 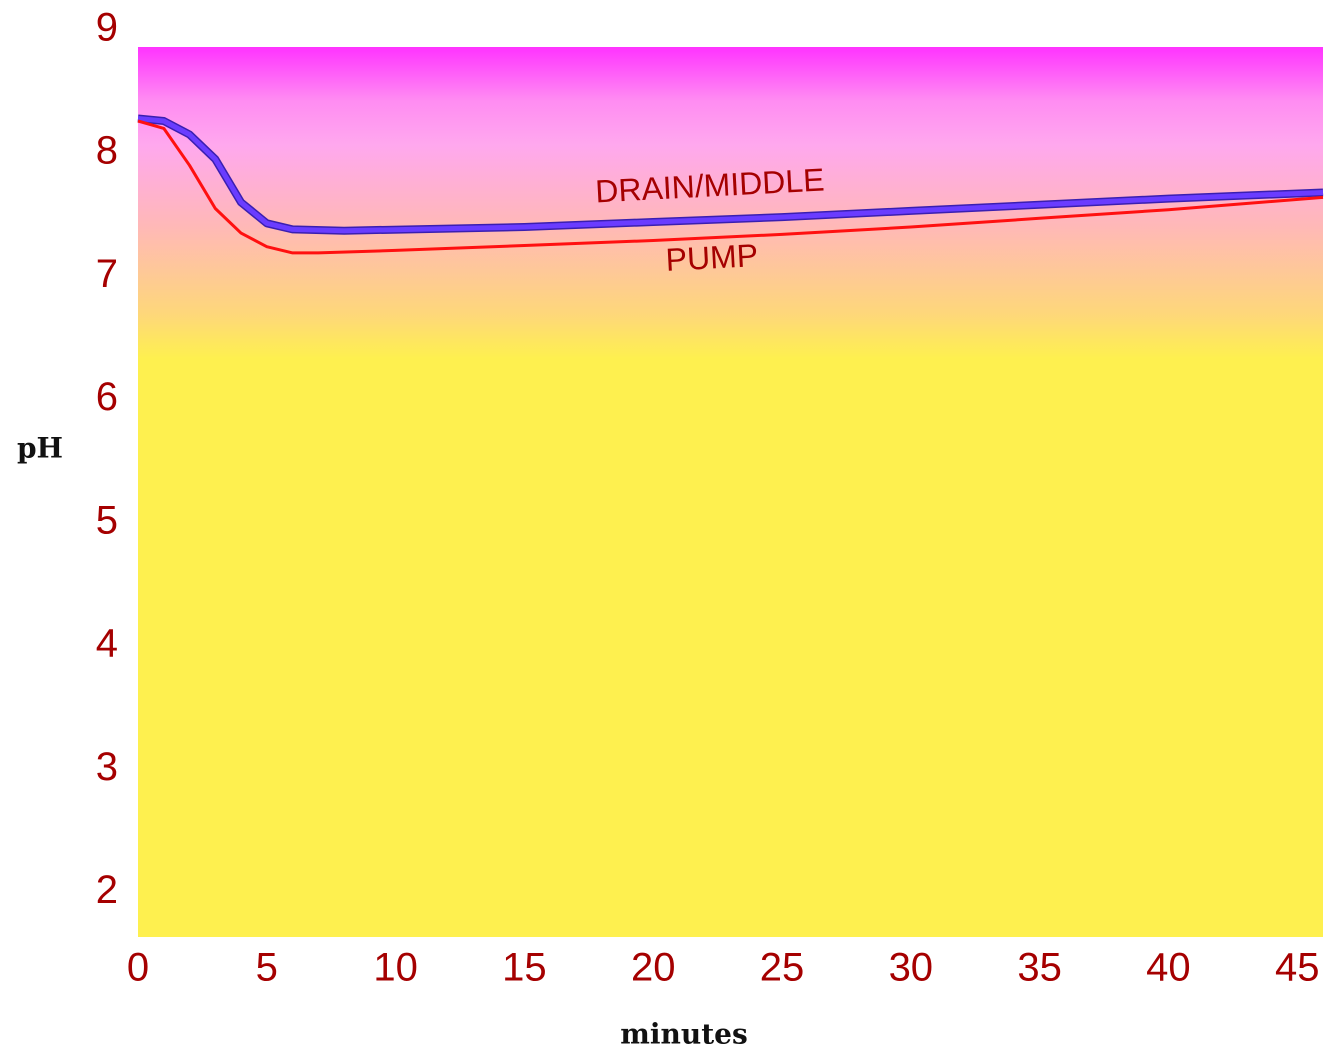 What do you see at coordinates (267, 968) in the screenshot?
I see `x-tick-label: 5` at bounding box center [267, 968].